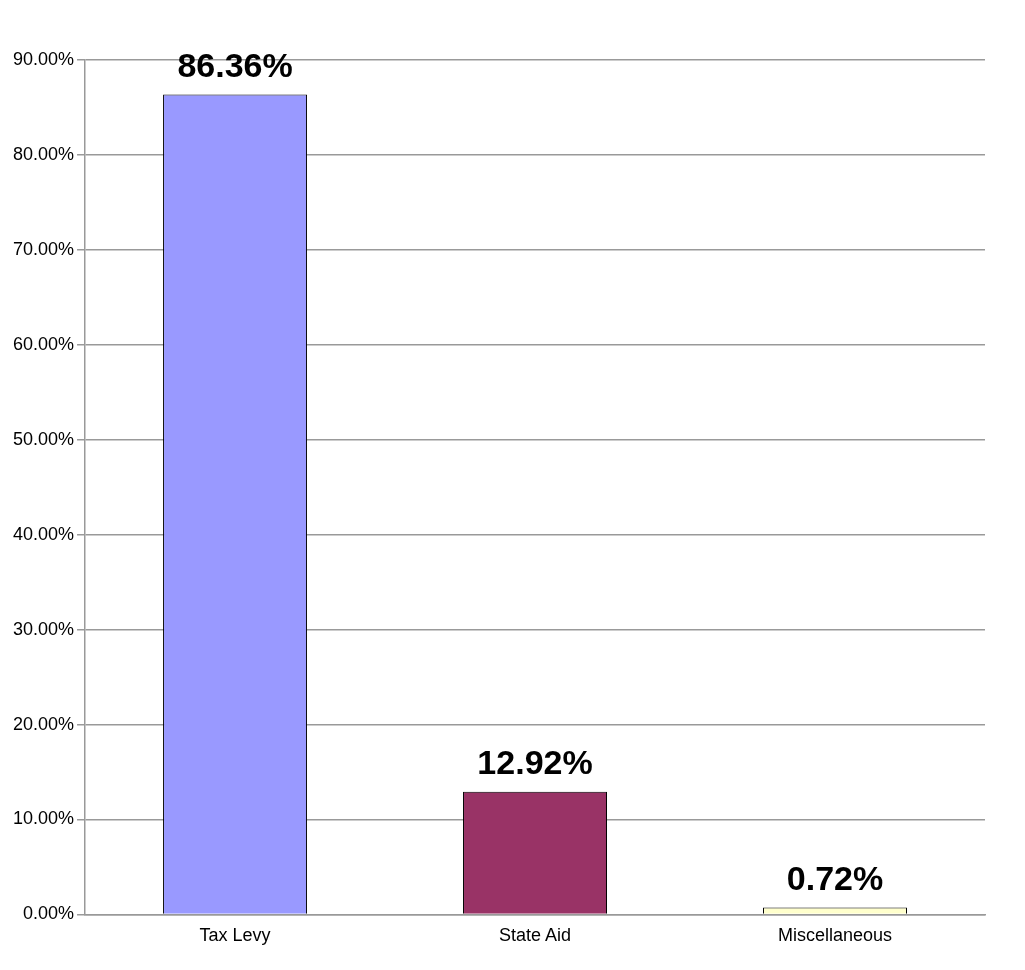 The image size is (1025, 970). What do you see at coordinates (235, 64) in the screenshot?
I see `data-label: 86.36%` at bounding box center [235, 64].